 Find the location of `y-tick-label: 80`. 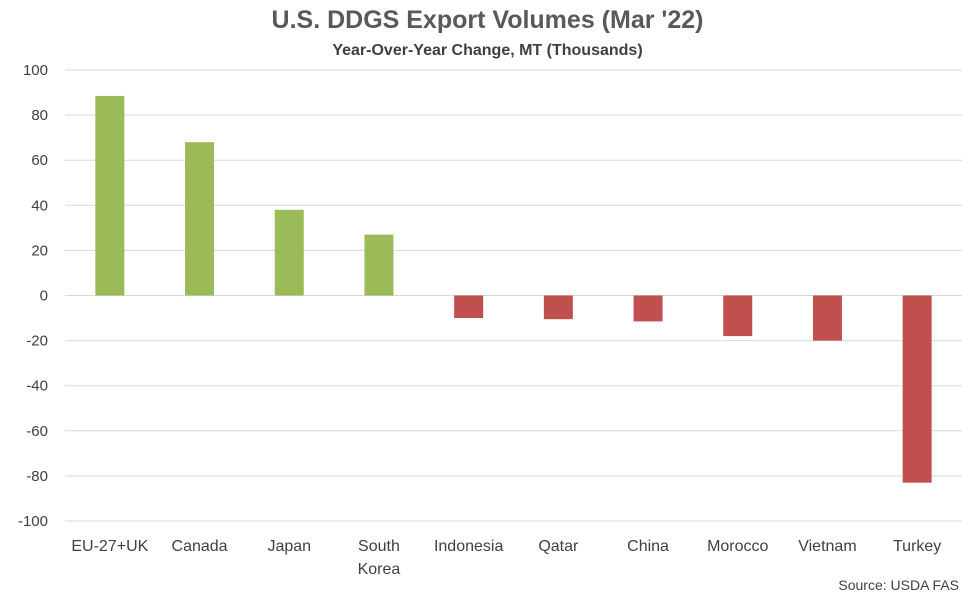

y-tick-label: 80 is located at coordinates (39, 115).